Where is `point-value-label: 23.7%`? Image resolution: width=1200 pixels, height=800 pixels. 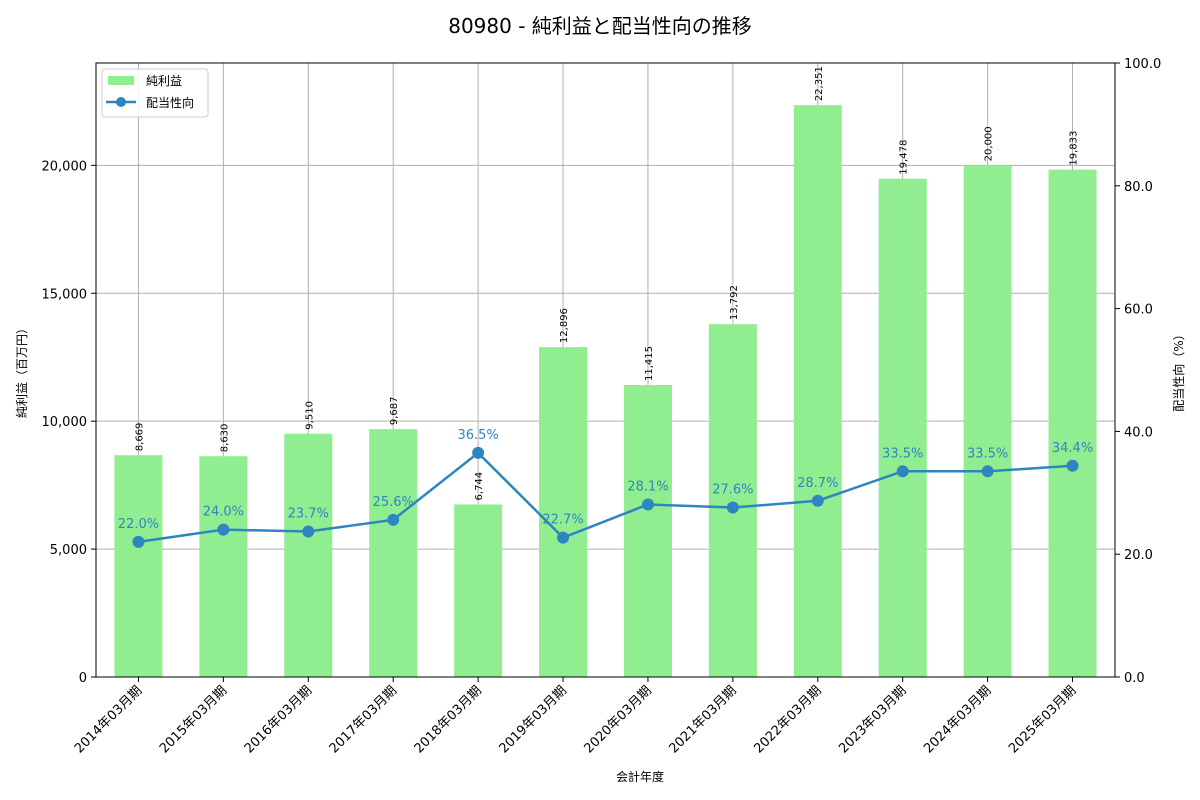 point-value-label: 23.7% is located at coordinates (308, 513).